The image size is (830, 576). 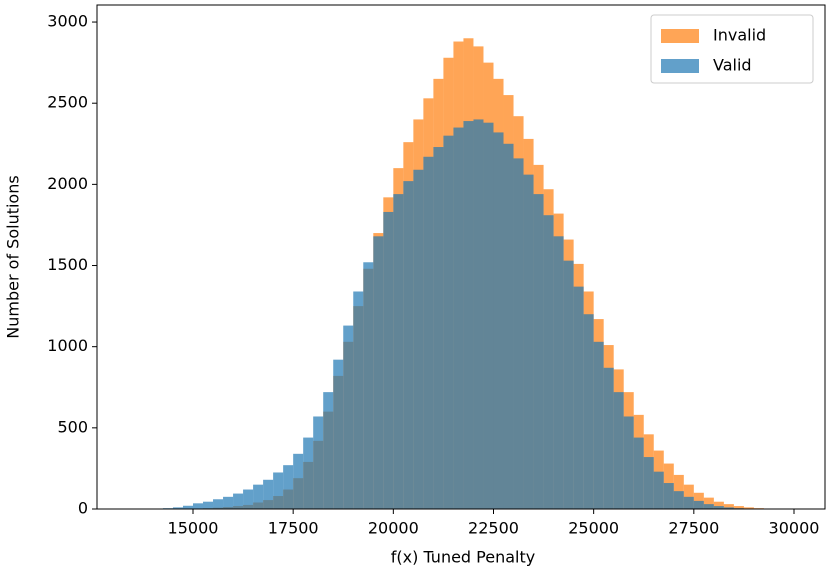 What do you see at coordinates (13, 256) in the screenshot?
I see `y-axis-label: Number of Solutions` at bounding box center [13, 256].